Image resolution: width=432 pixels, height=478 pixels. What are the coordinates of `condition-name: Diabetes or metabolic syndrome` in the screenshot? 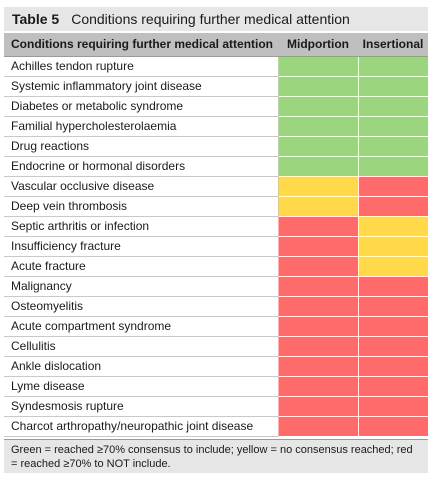 It's located at (141, 106).